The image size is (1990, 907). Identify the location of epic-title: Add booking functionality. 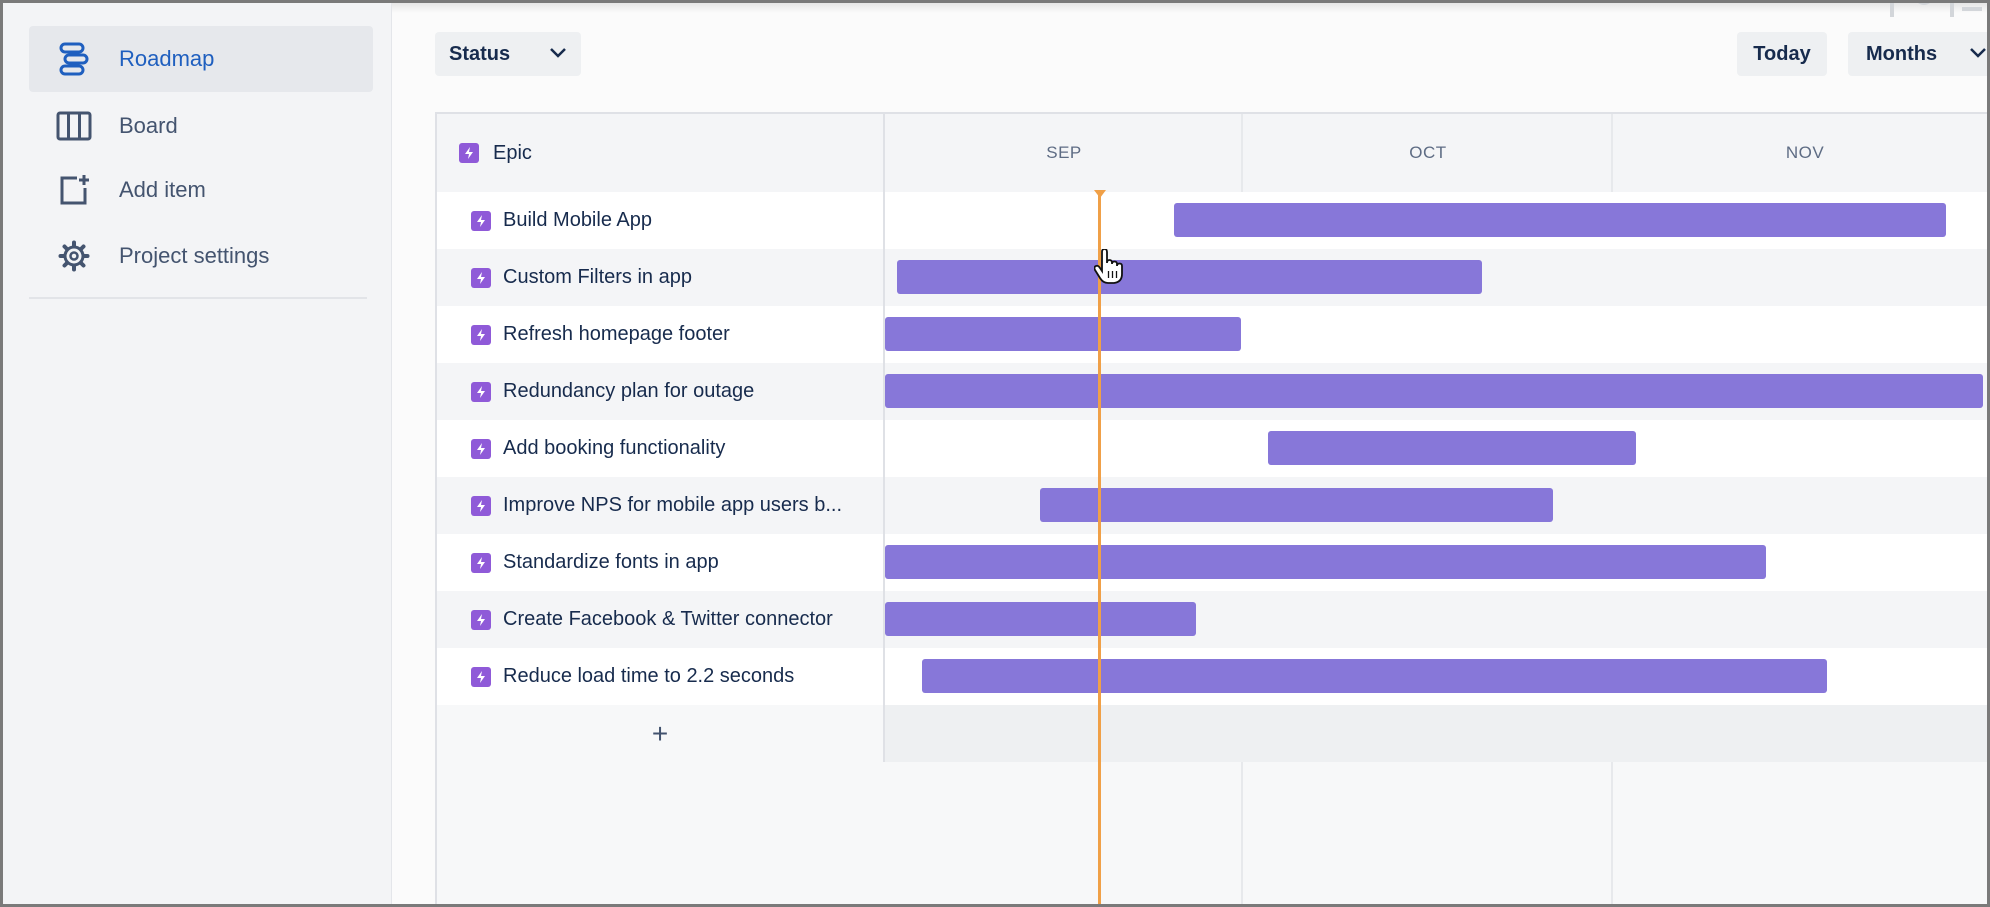
(614, 448).